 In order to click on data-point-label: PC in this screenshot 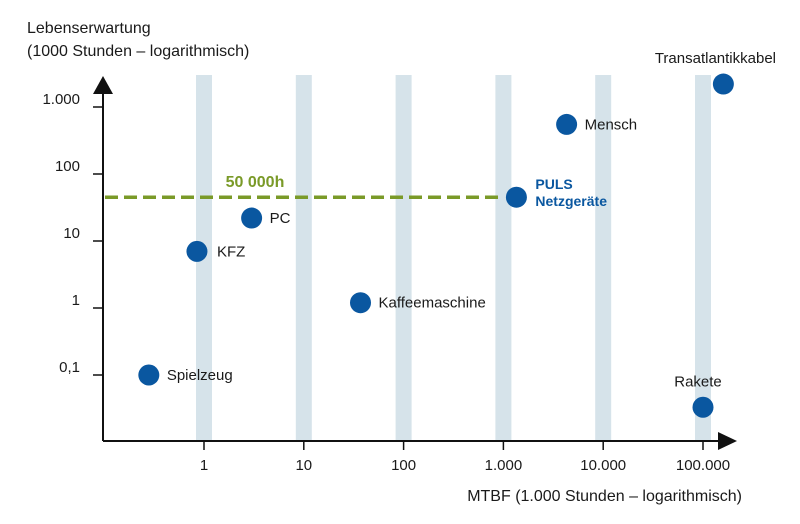, I will do `click(280, 218)`.